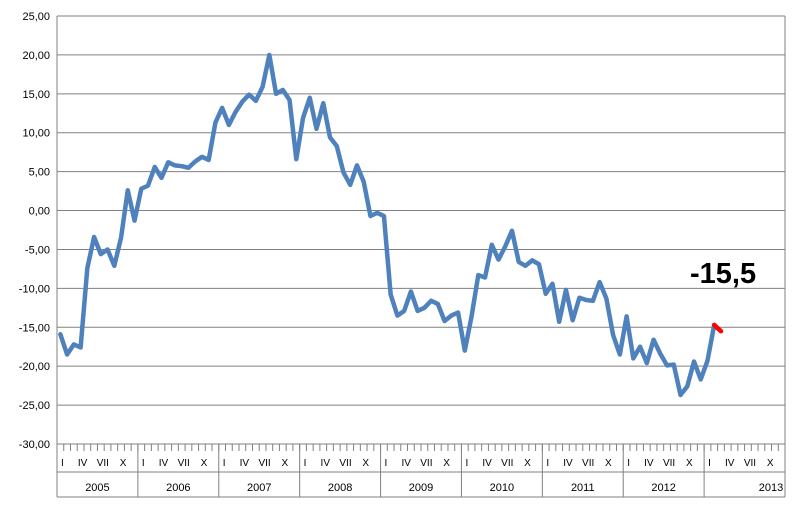 The width and height of the screenshot is (800, 520). What do you see at coordinates (421, 488) in the screenshot?
I see `x-year-label: 2009` at bounding box center [421, 488].